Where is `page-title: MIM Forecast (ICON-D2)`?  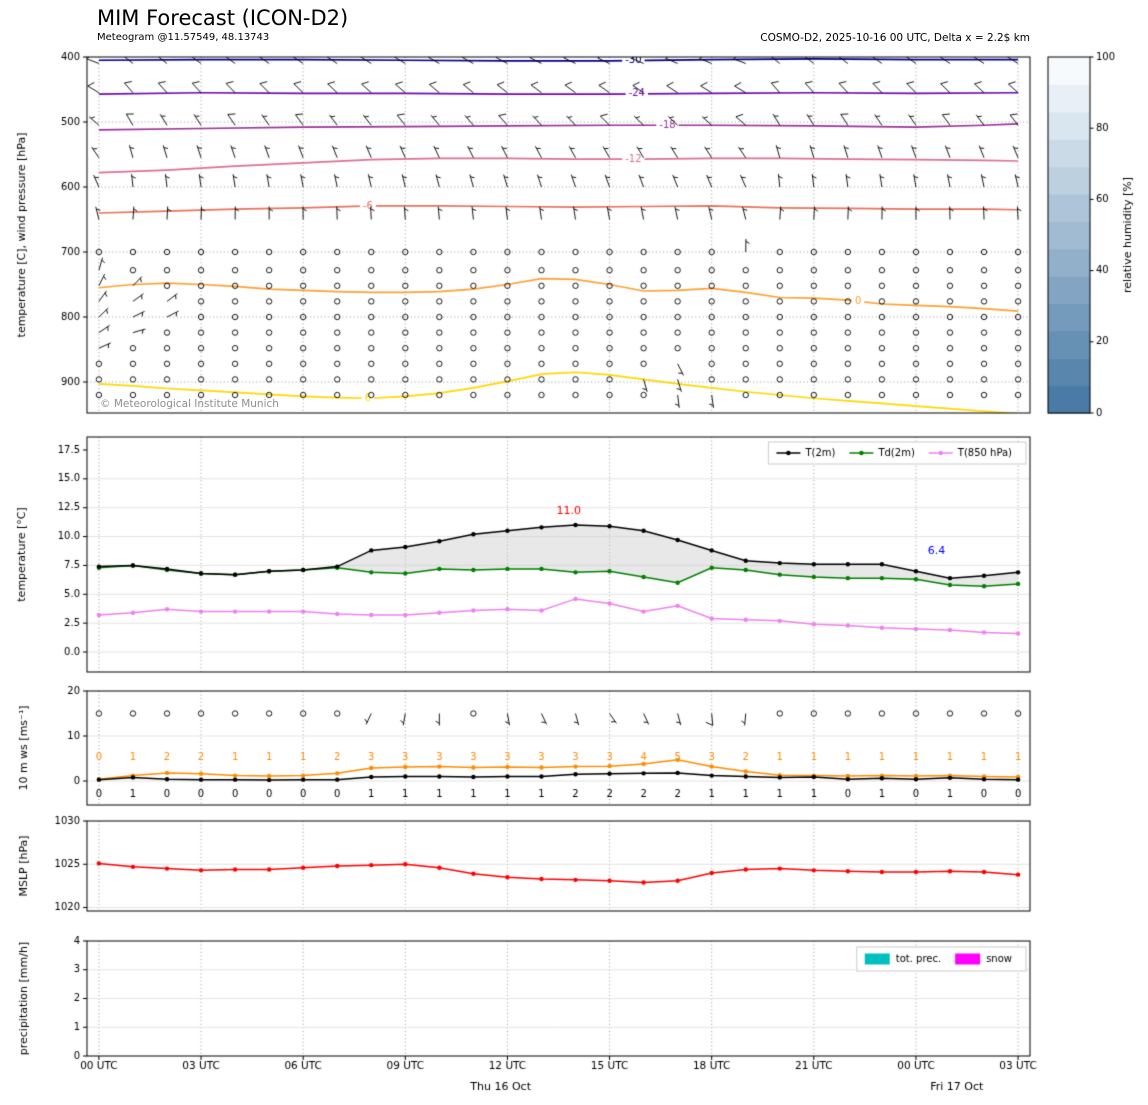
page-title: MIM Forecast (ICON-D2) is located at coordinates (223, 18).